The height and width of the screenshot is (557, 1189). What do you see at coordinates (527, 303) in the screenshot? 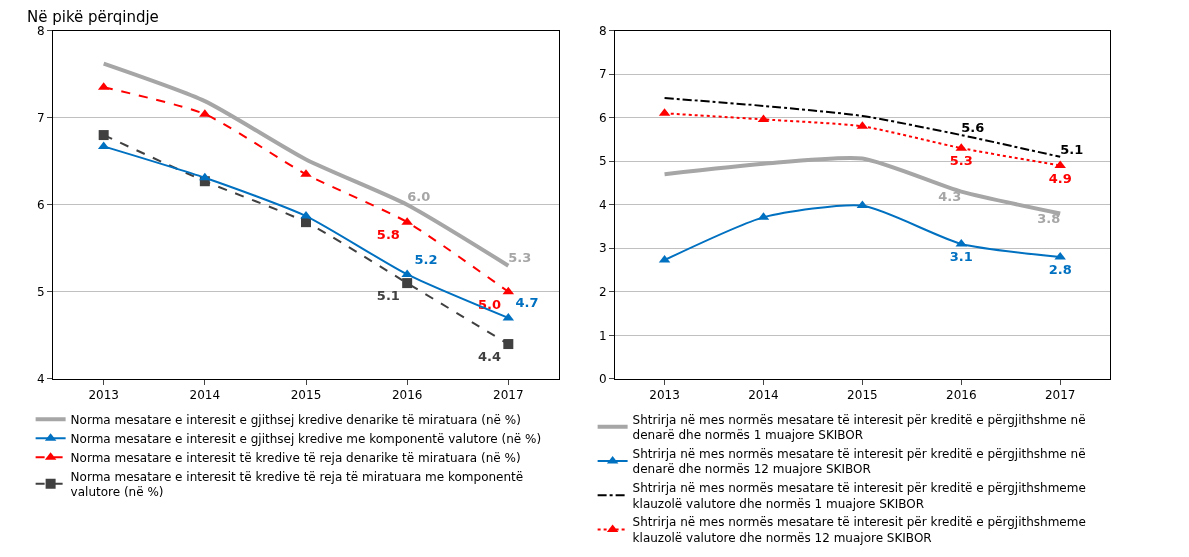
I see `data-label: 4.7` at bounding box center [527, 303].